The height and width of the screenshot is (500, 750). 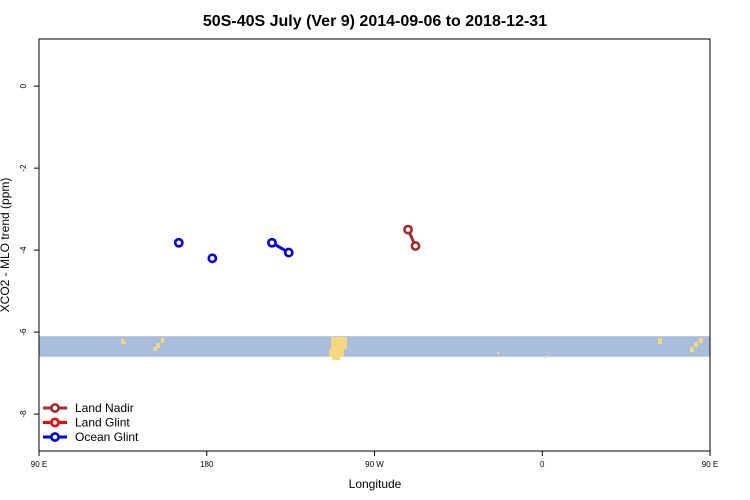 I want to click on y-tick-label: -6, so click(x=23, y=332).